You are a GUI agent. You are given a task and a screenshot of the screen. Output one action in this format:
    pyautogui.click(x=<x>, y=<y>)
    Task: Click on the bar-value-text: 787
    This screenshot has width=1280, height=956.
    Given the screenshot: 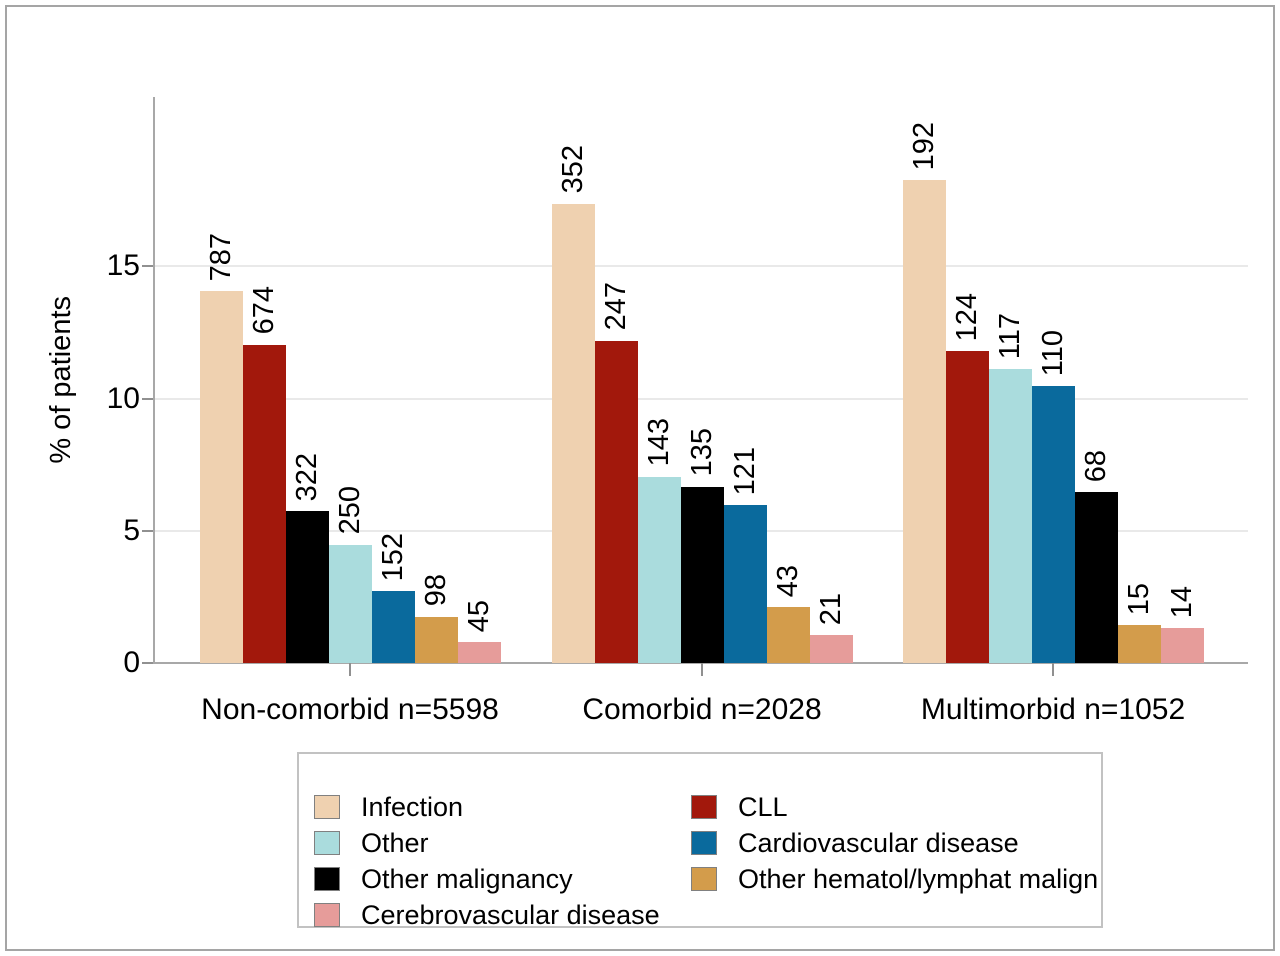 What is the action you would take?
    pyautogui.click(x=220, y=257)
    